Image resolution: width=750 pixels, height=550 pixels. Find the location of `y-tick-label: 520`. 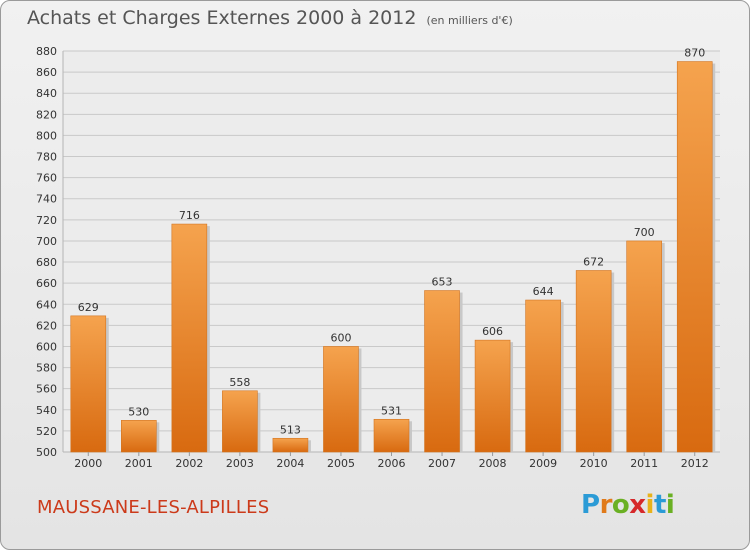

y-tick-label: 520 is located at coordinates (46, 431).